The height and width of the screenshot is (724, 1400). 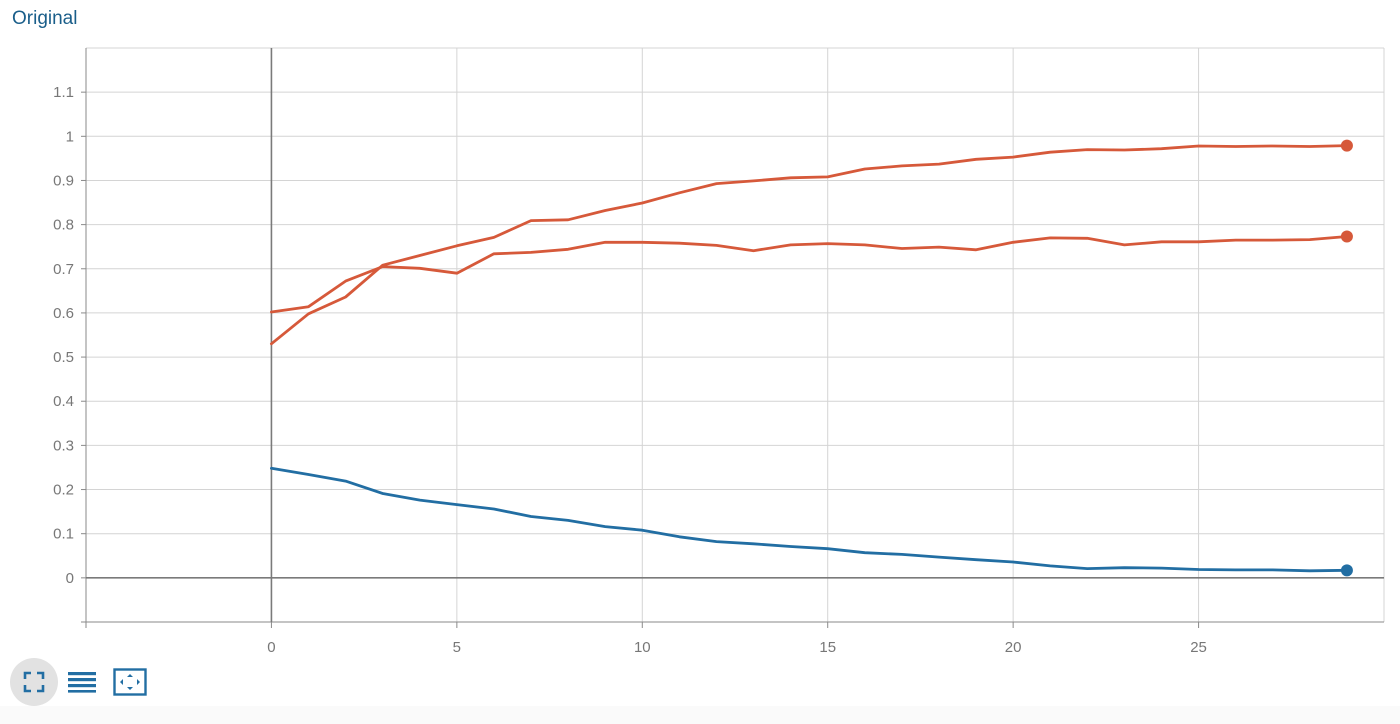 I want to click on data-table-icon, so click(x=82, y=682).